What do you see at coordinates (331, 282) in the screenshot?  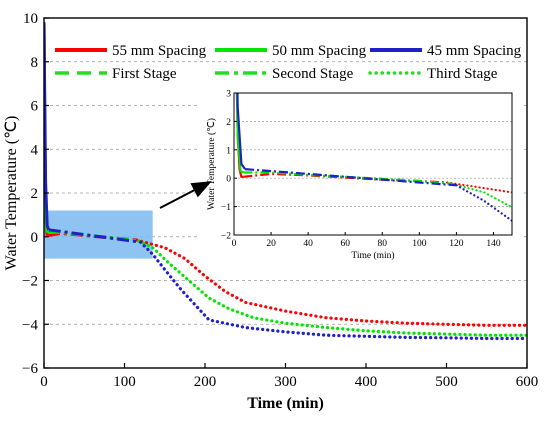 I see `series-line-55-third-stage` at bounding box center [331, 282].